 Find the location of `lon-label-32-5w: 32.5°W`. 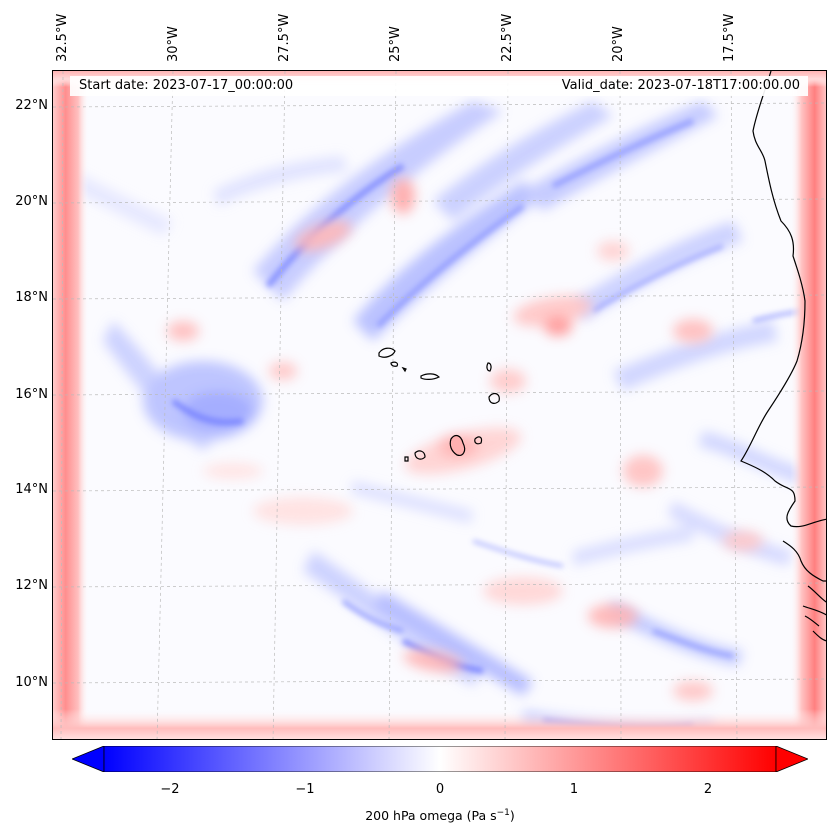

lon-label-32-5w: 32.5°W is located at coordinates (62, 37).